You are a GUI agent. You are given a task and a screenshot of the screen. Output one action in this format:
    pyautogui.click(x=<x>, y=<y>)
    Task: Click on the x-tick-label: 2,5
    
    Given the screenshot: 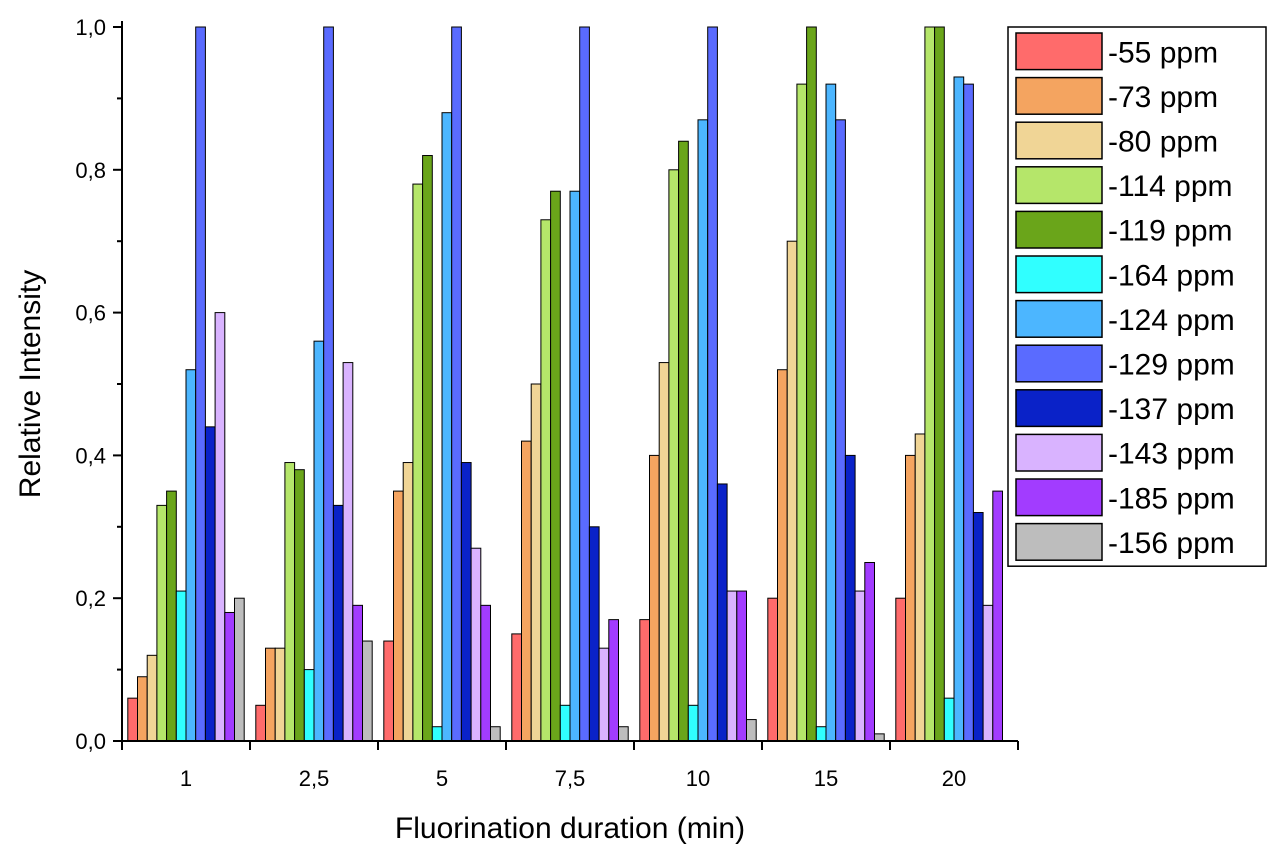 What is the action you would take?
    pyautogui.click(x=314, y=778)
    